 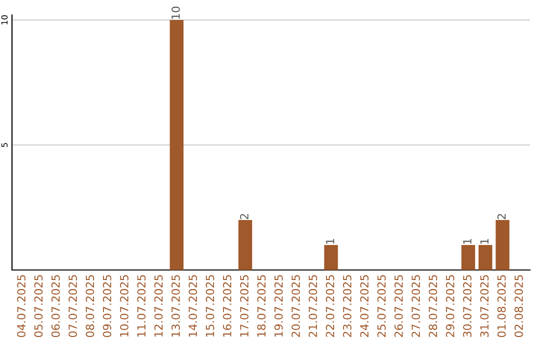 What do you see at coordinates (484, 306) in the screenshot?
I see `x-tick-label: 31.07.2025` at bounding box center [484, 306].